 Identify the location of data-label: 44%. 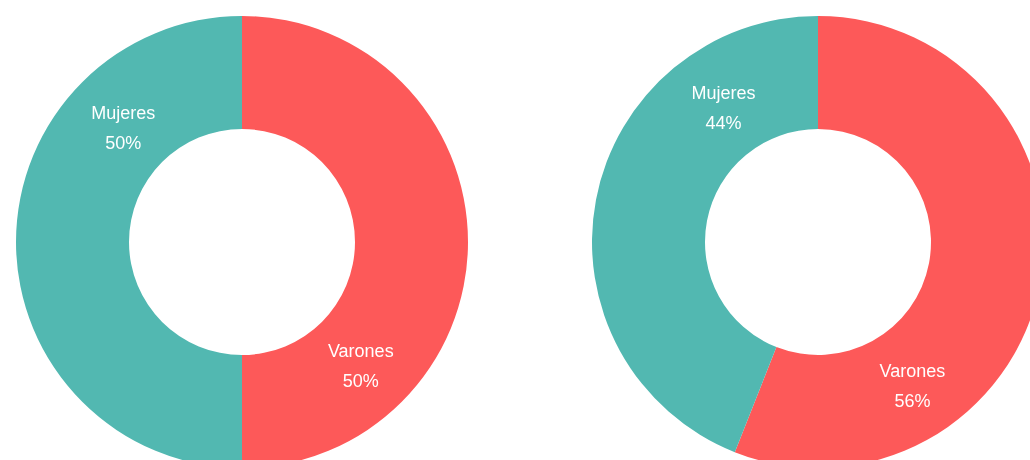
(723, 123).